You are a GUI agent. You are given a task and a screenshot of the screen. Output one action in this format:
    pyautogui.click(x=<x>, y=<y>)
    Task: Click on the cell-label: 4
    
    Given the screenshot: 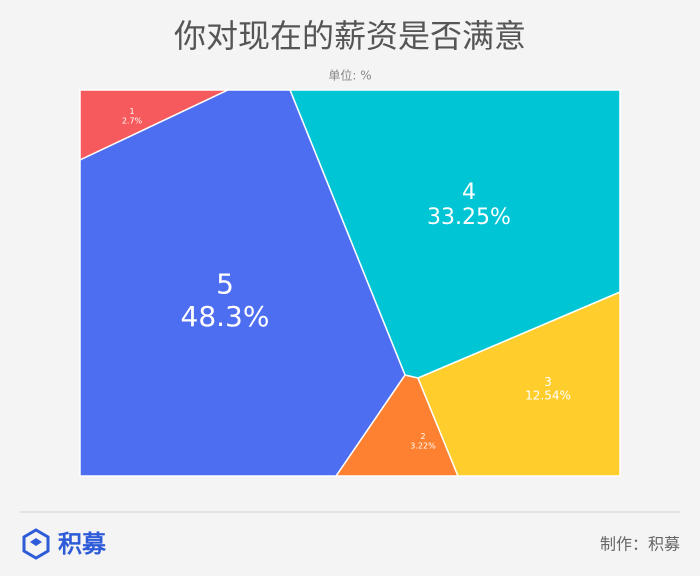 What is the action you would take?
    pyautogui.click(x=469, y=192)
    